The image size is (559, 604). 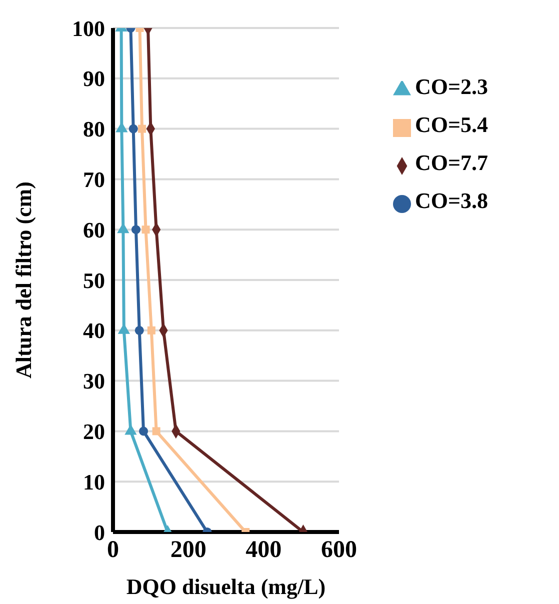 What do you see at coordinates (339, 550) in the screenshot?
I see `x-tick-label: 600` at bounding box center [339, 550].